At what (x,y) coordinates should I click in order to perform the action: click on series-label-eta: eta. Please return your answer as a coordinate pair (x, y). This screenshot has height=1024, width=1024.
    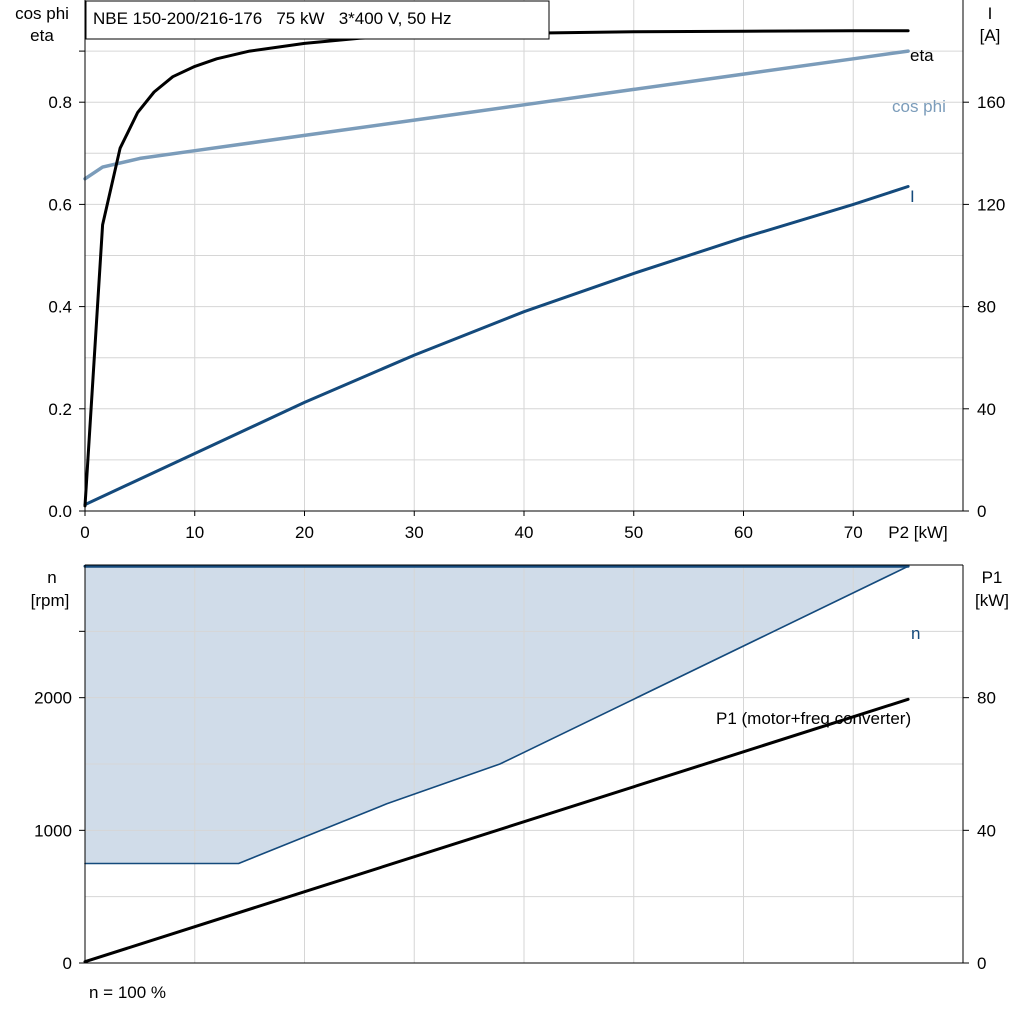
    Looking at the image, I should click on (922, 55).